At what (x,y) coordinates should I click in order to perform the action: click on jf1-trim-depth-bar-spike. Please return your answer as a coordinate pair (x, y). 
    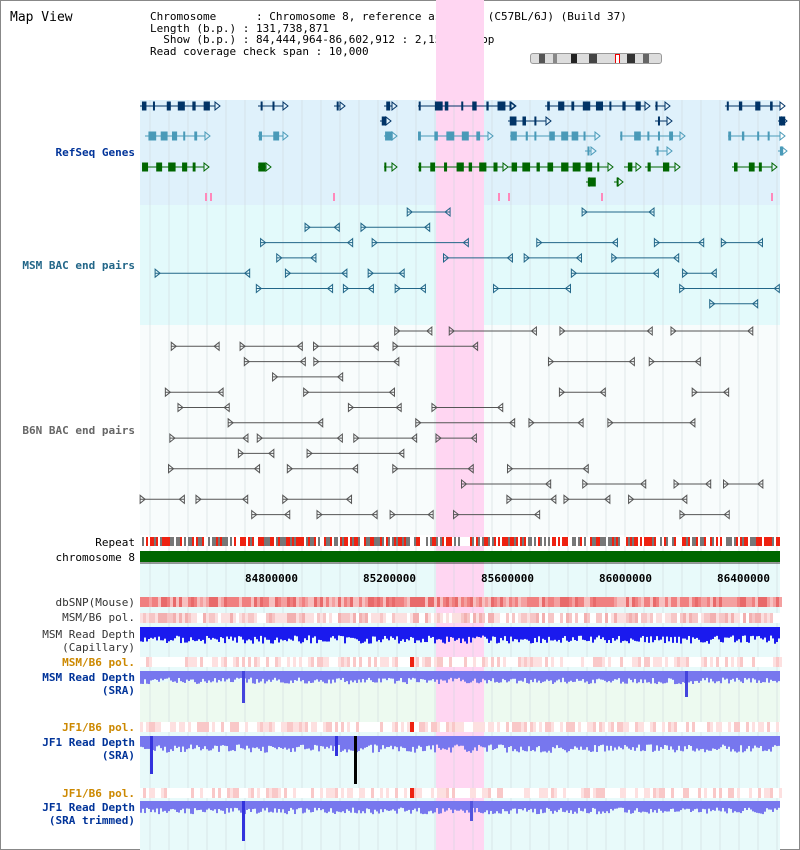
    Looking at the image, I should click on (243, 821).